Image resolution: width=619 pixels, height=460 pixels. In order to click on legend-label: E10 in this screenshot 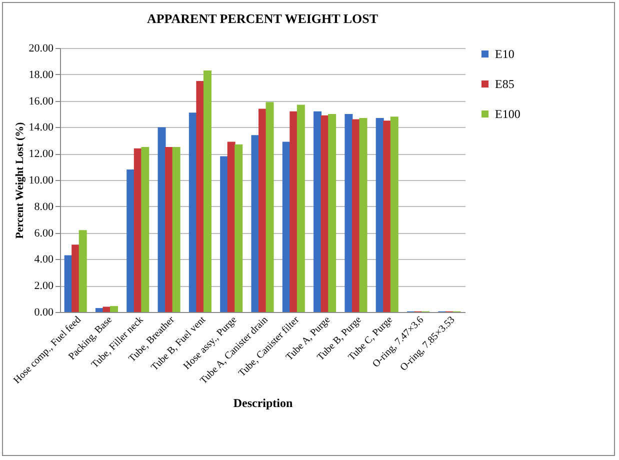, I will do `click(504, 54)`.